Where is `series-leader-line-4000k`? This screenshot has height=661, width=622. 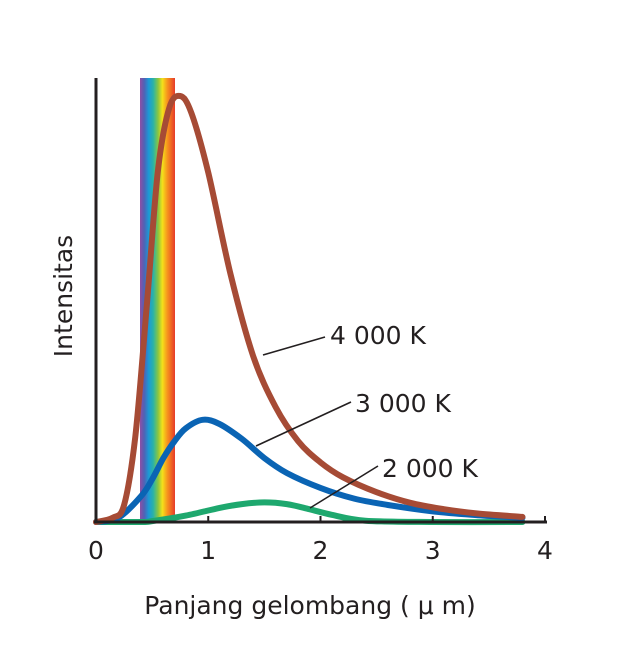 series-leader-line-4000k is located at coordinates (294, 346).